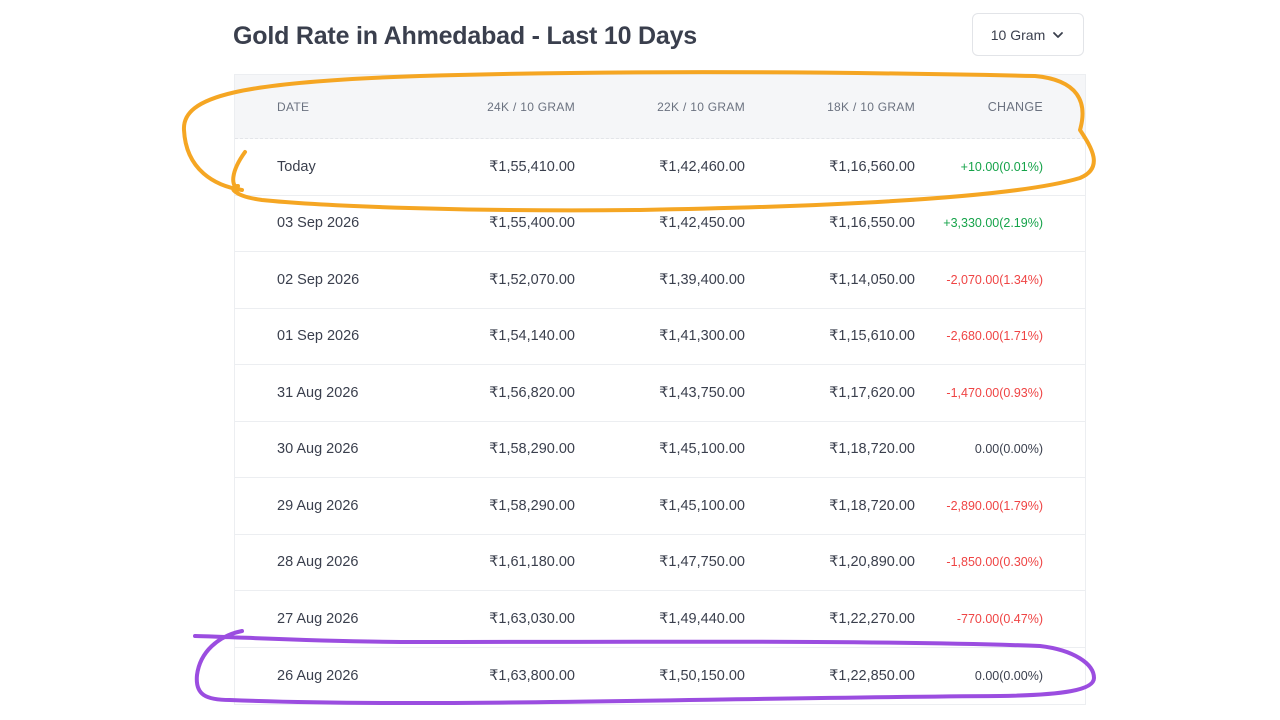 The height and width of the screenshot is (720, 1280). I want to click on column-header-date: DATE, so click(293, 106).